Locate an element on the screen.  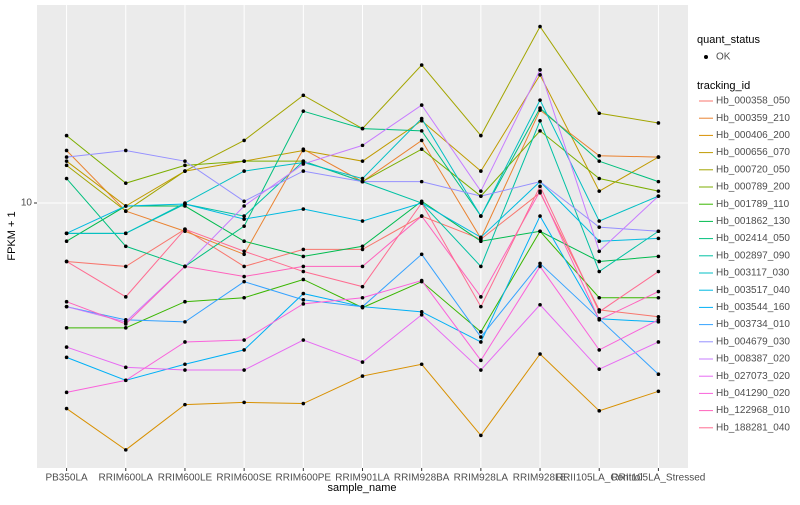
y-tick-label: 10 is located at coordinates (27, 203).